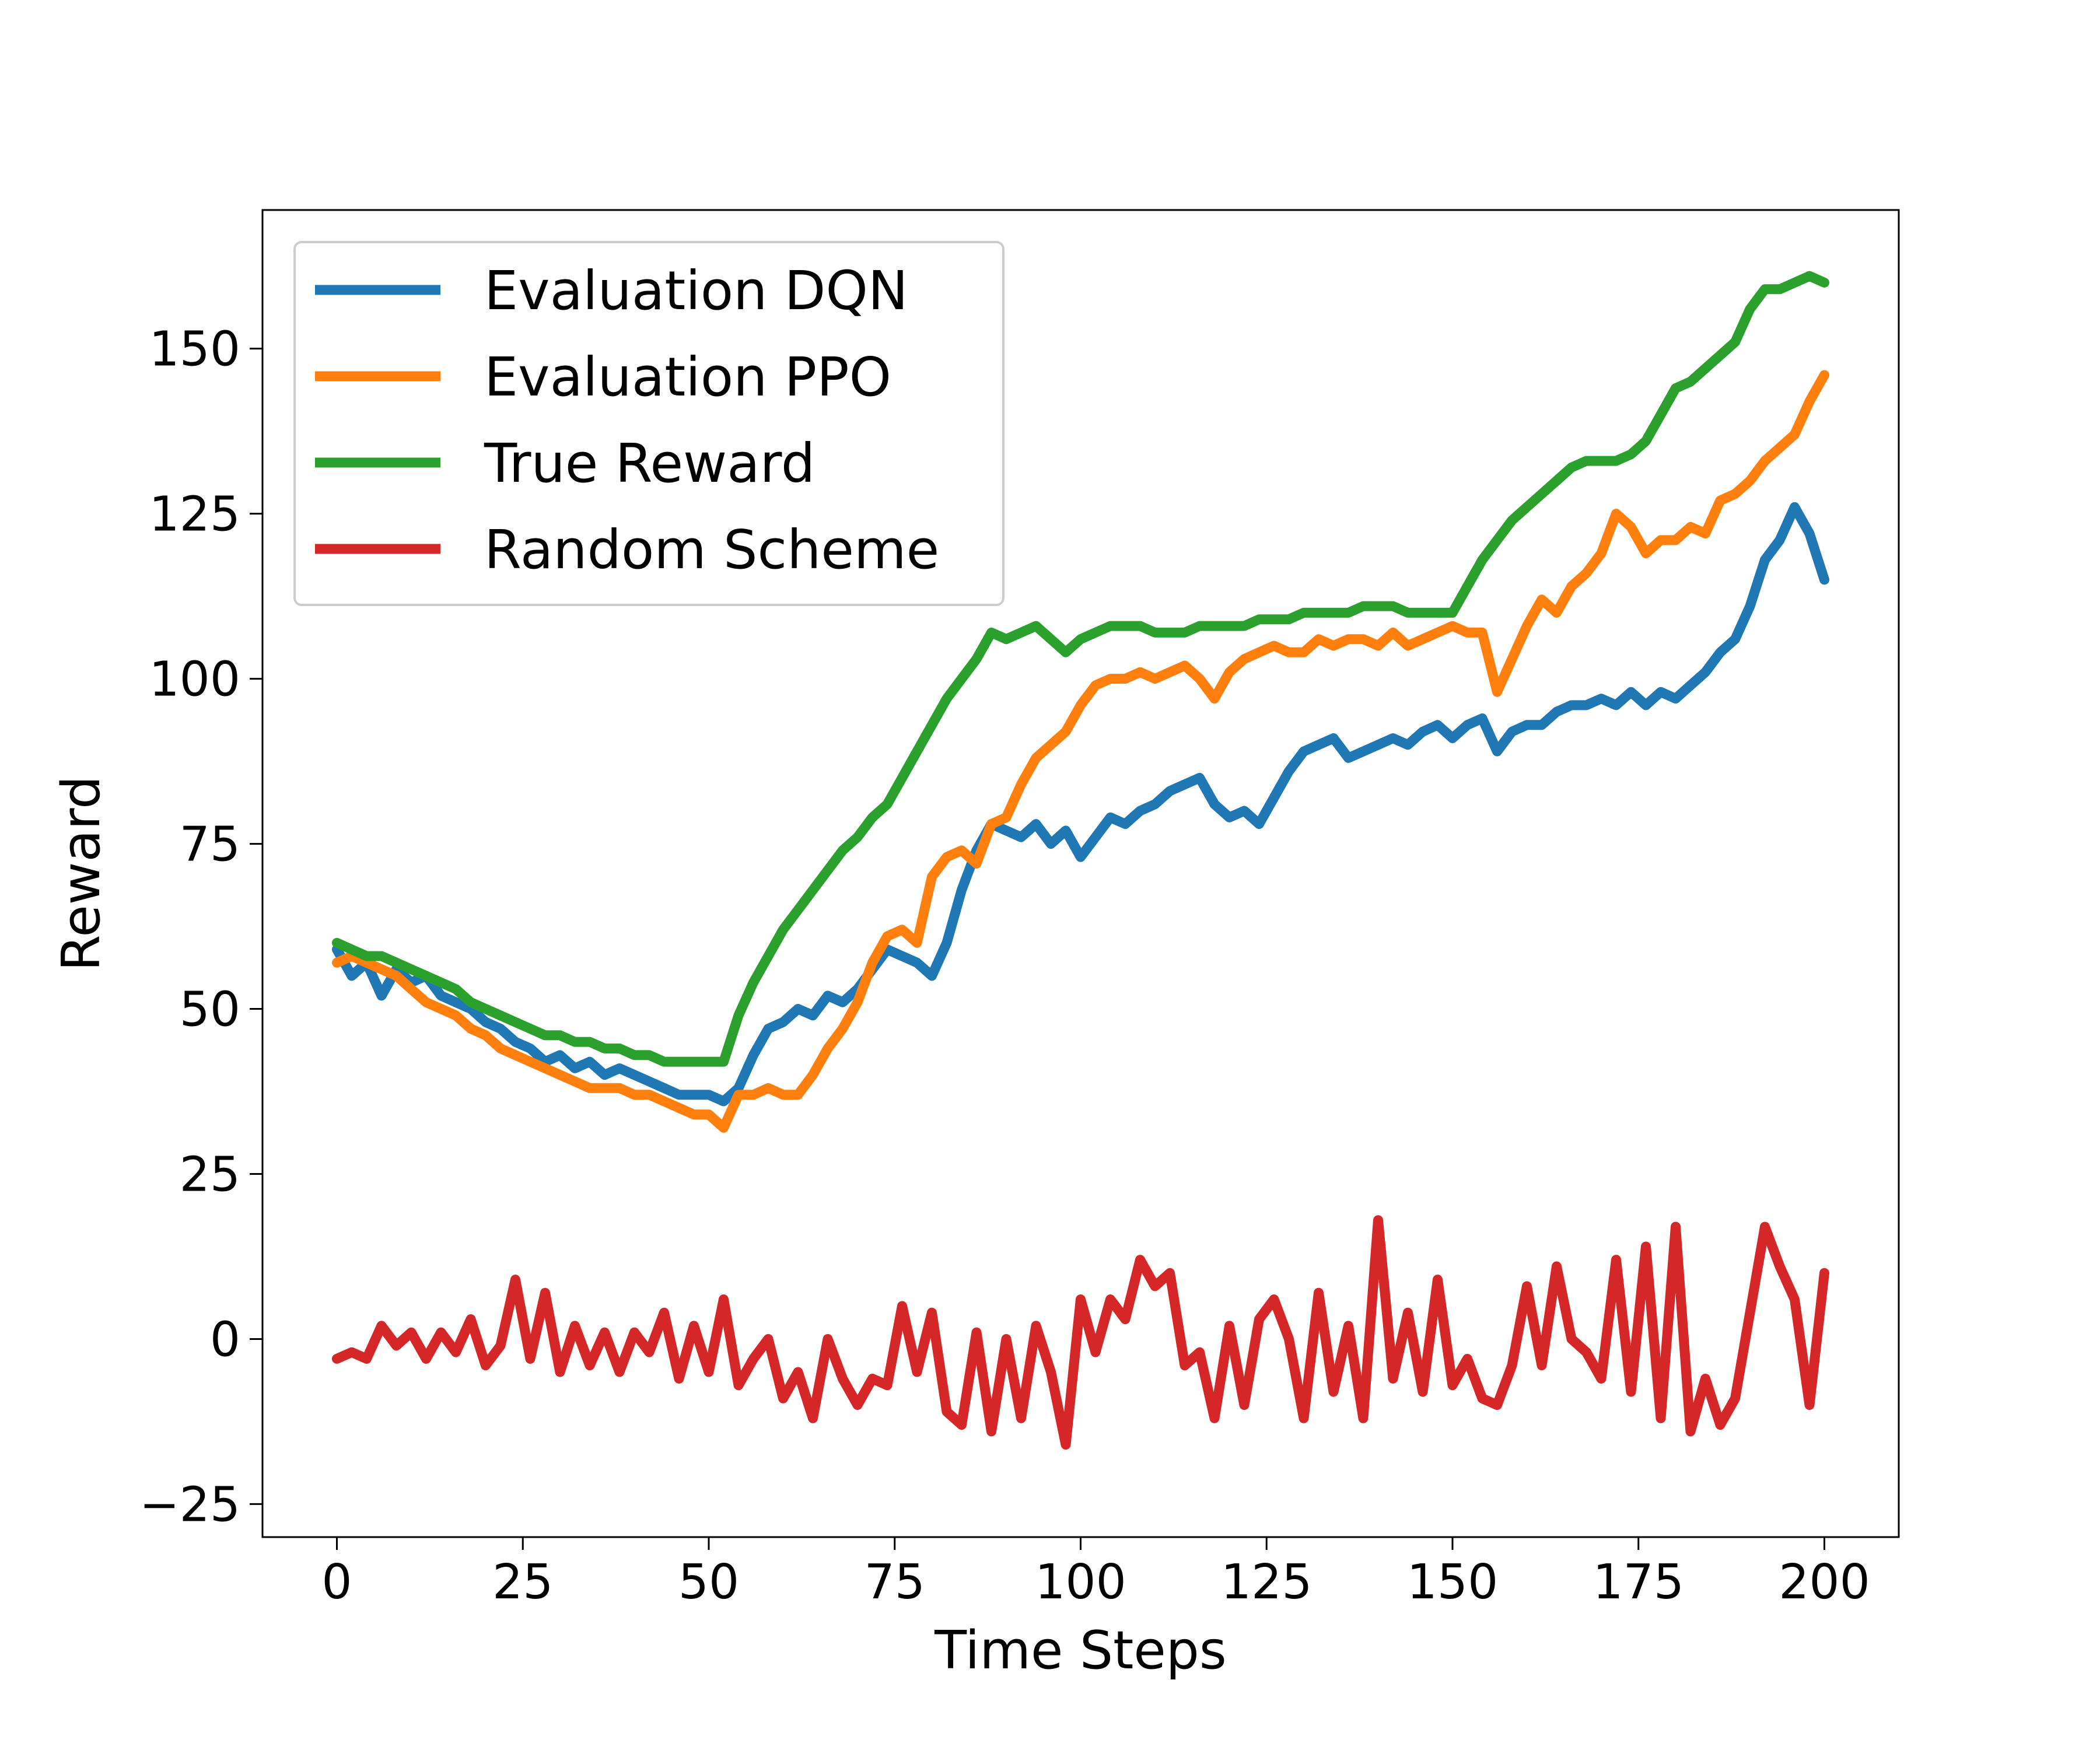  What do you see at coordinates (1080, 1650) in the screenshot?
I see `x-axis-label: Time Steps` at bounding box center [1080, 1650].